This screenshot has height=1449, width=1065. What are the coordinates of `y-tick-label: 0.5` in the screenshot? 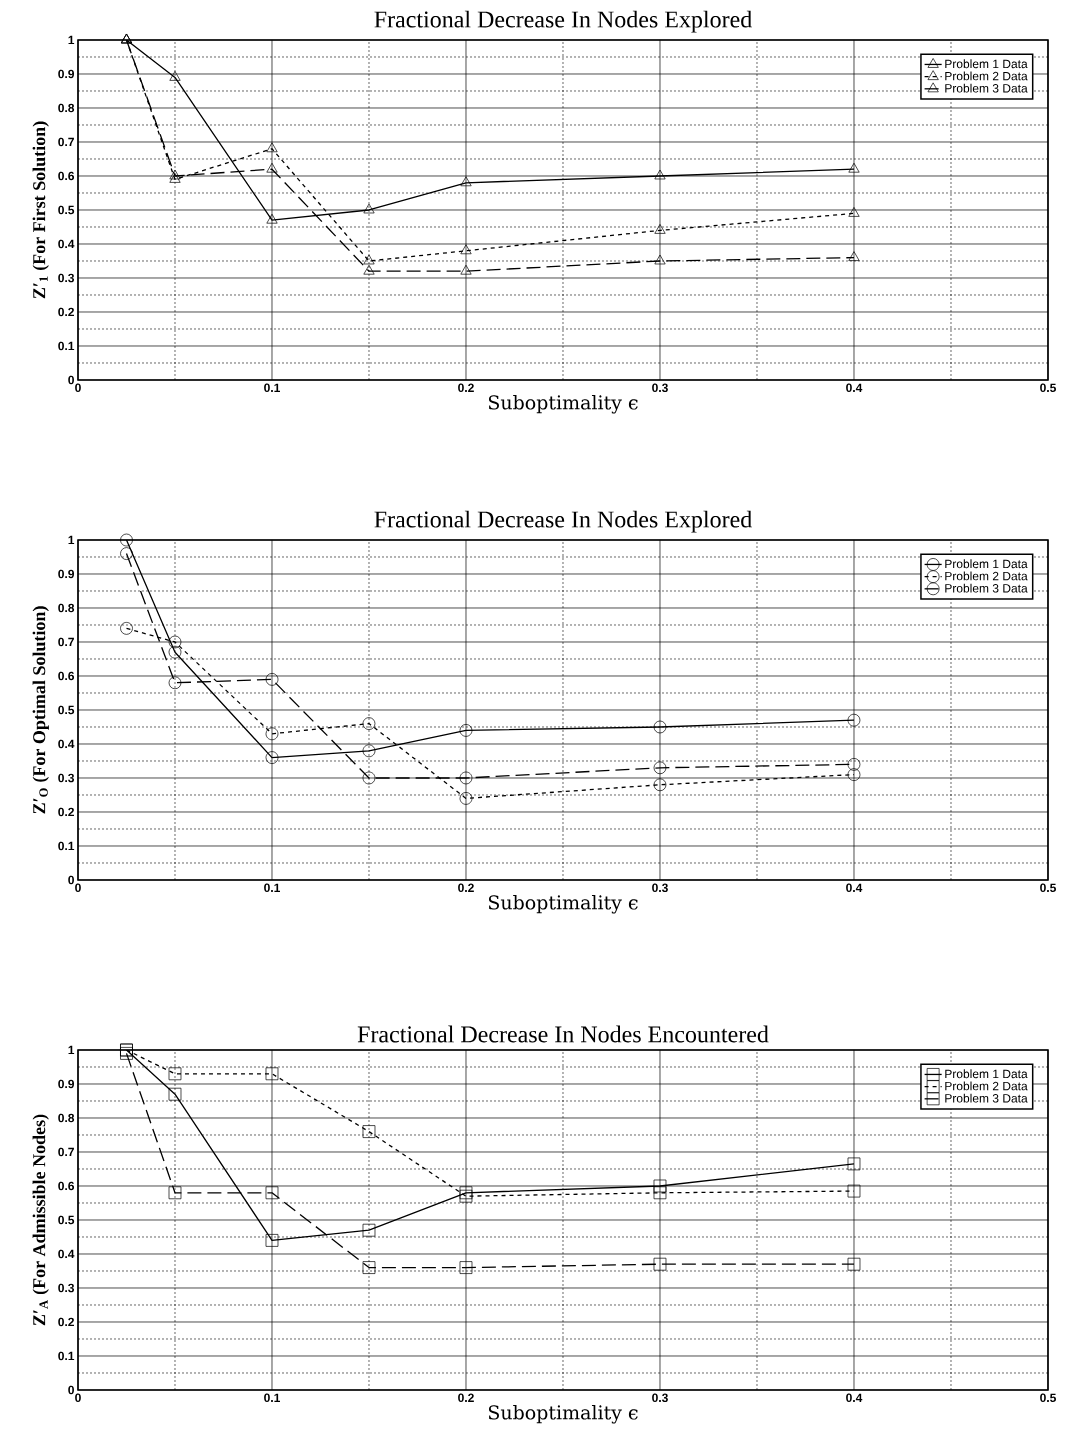 It's located at (66, 710).